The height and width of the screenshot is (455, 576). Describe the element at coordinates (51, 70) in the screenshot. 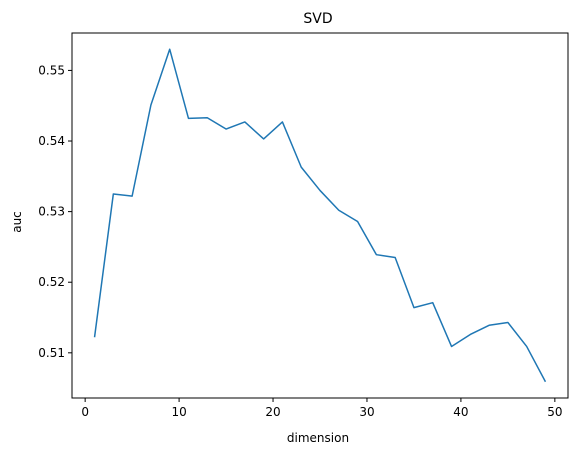

I see `y-tick-label: 0.55` at that location.